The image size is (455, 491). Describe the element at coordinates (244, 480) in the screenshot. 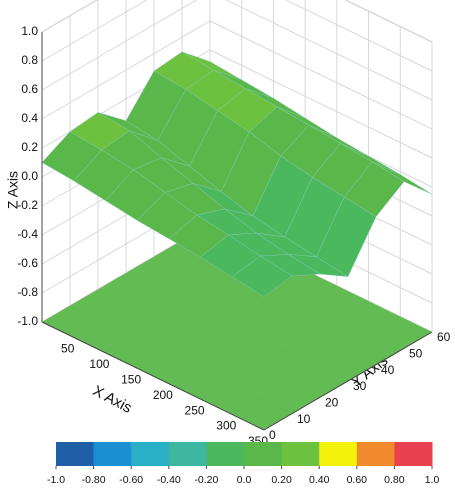

I see `colorbar-tick-label: 0.0` at that location.